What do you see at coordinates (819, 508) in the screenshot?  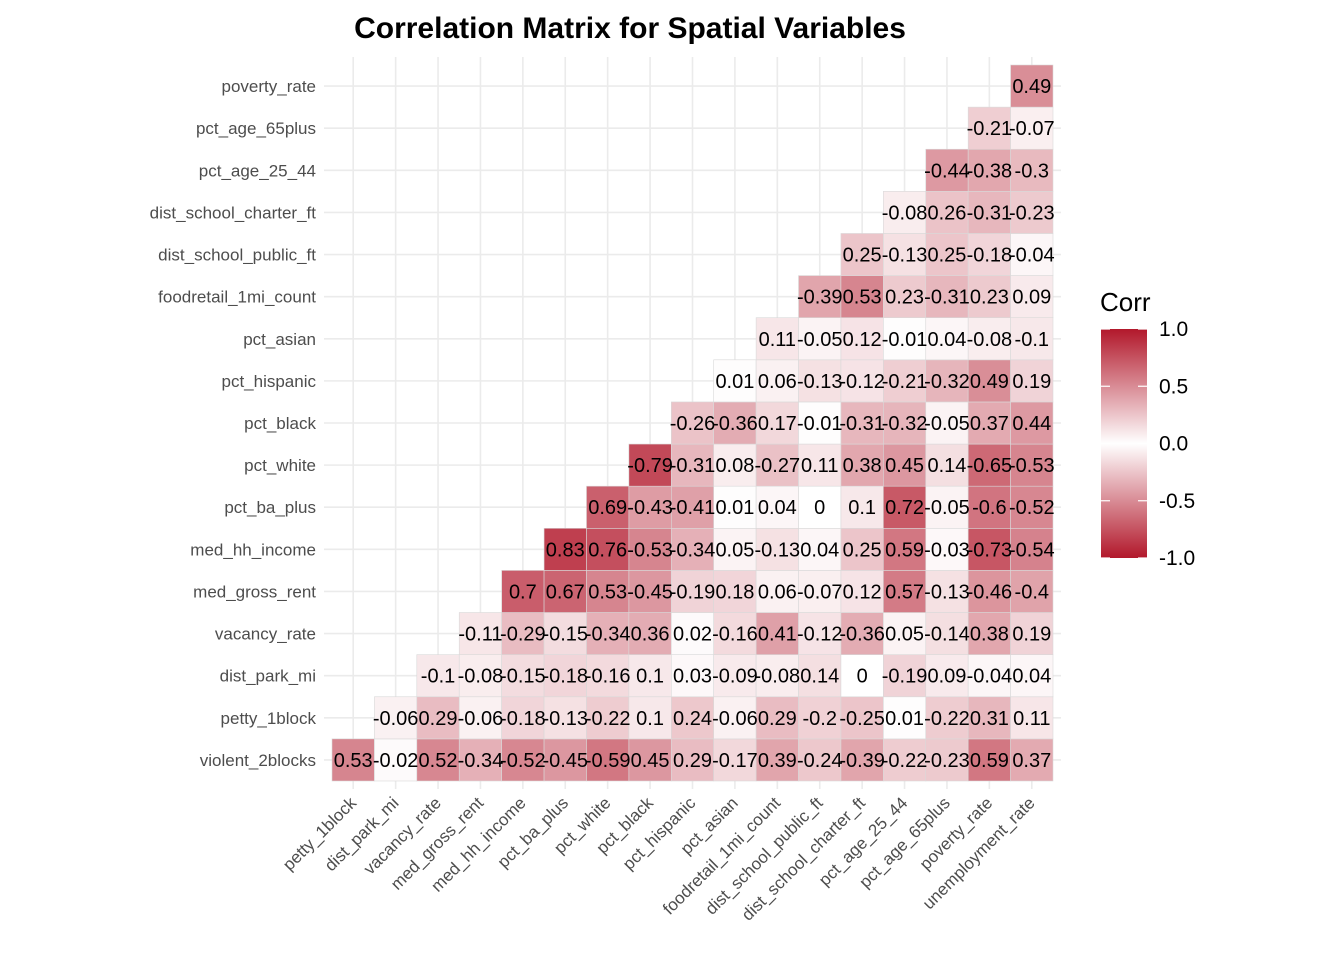 I see `cell-value-label: 0` at bounding box center [819, 508].